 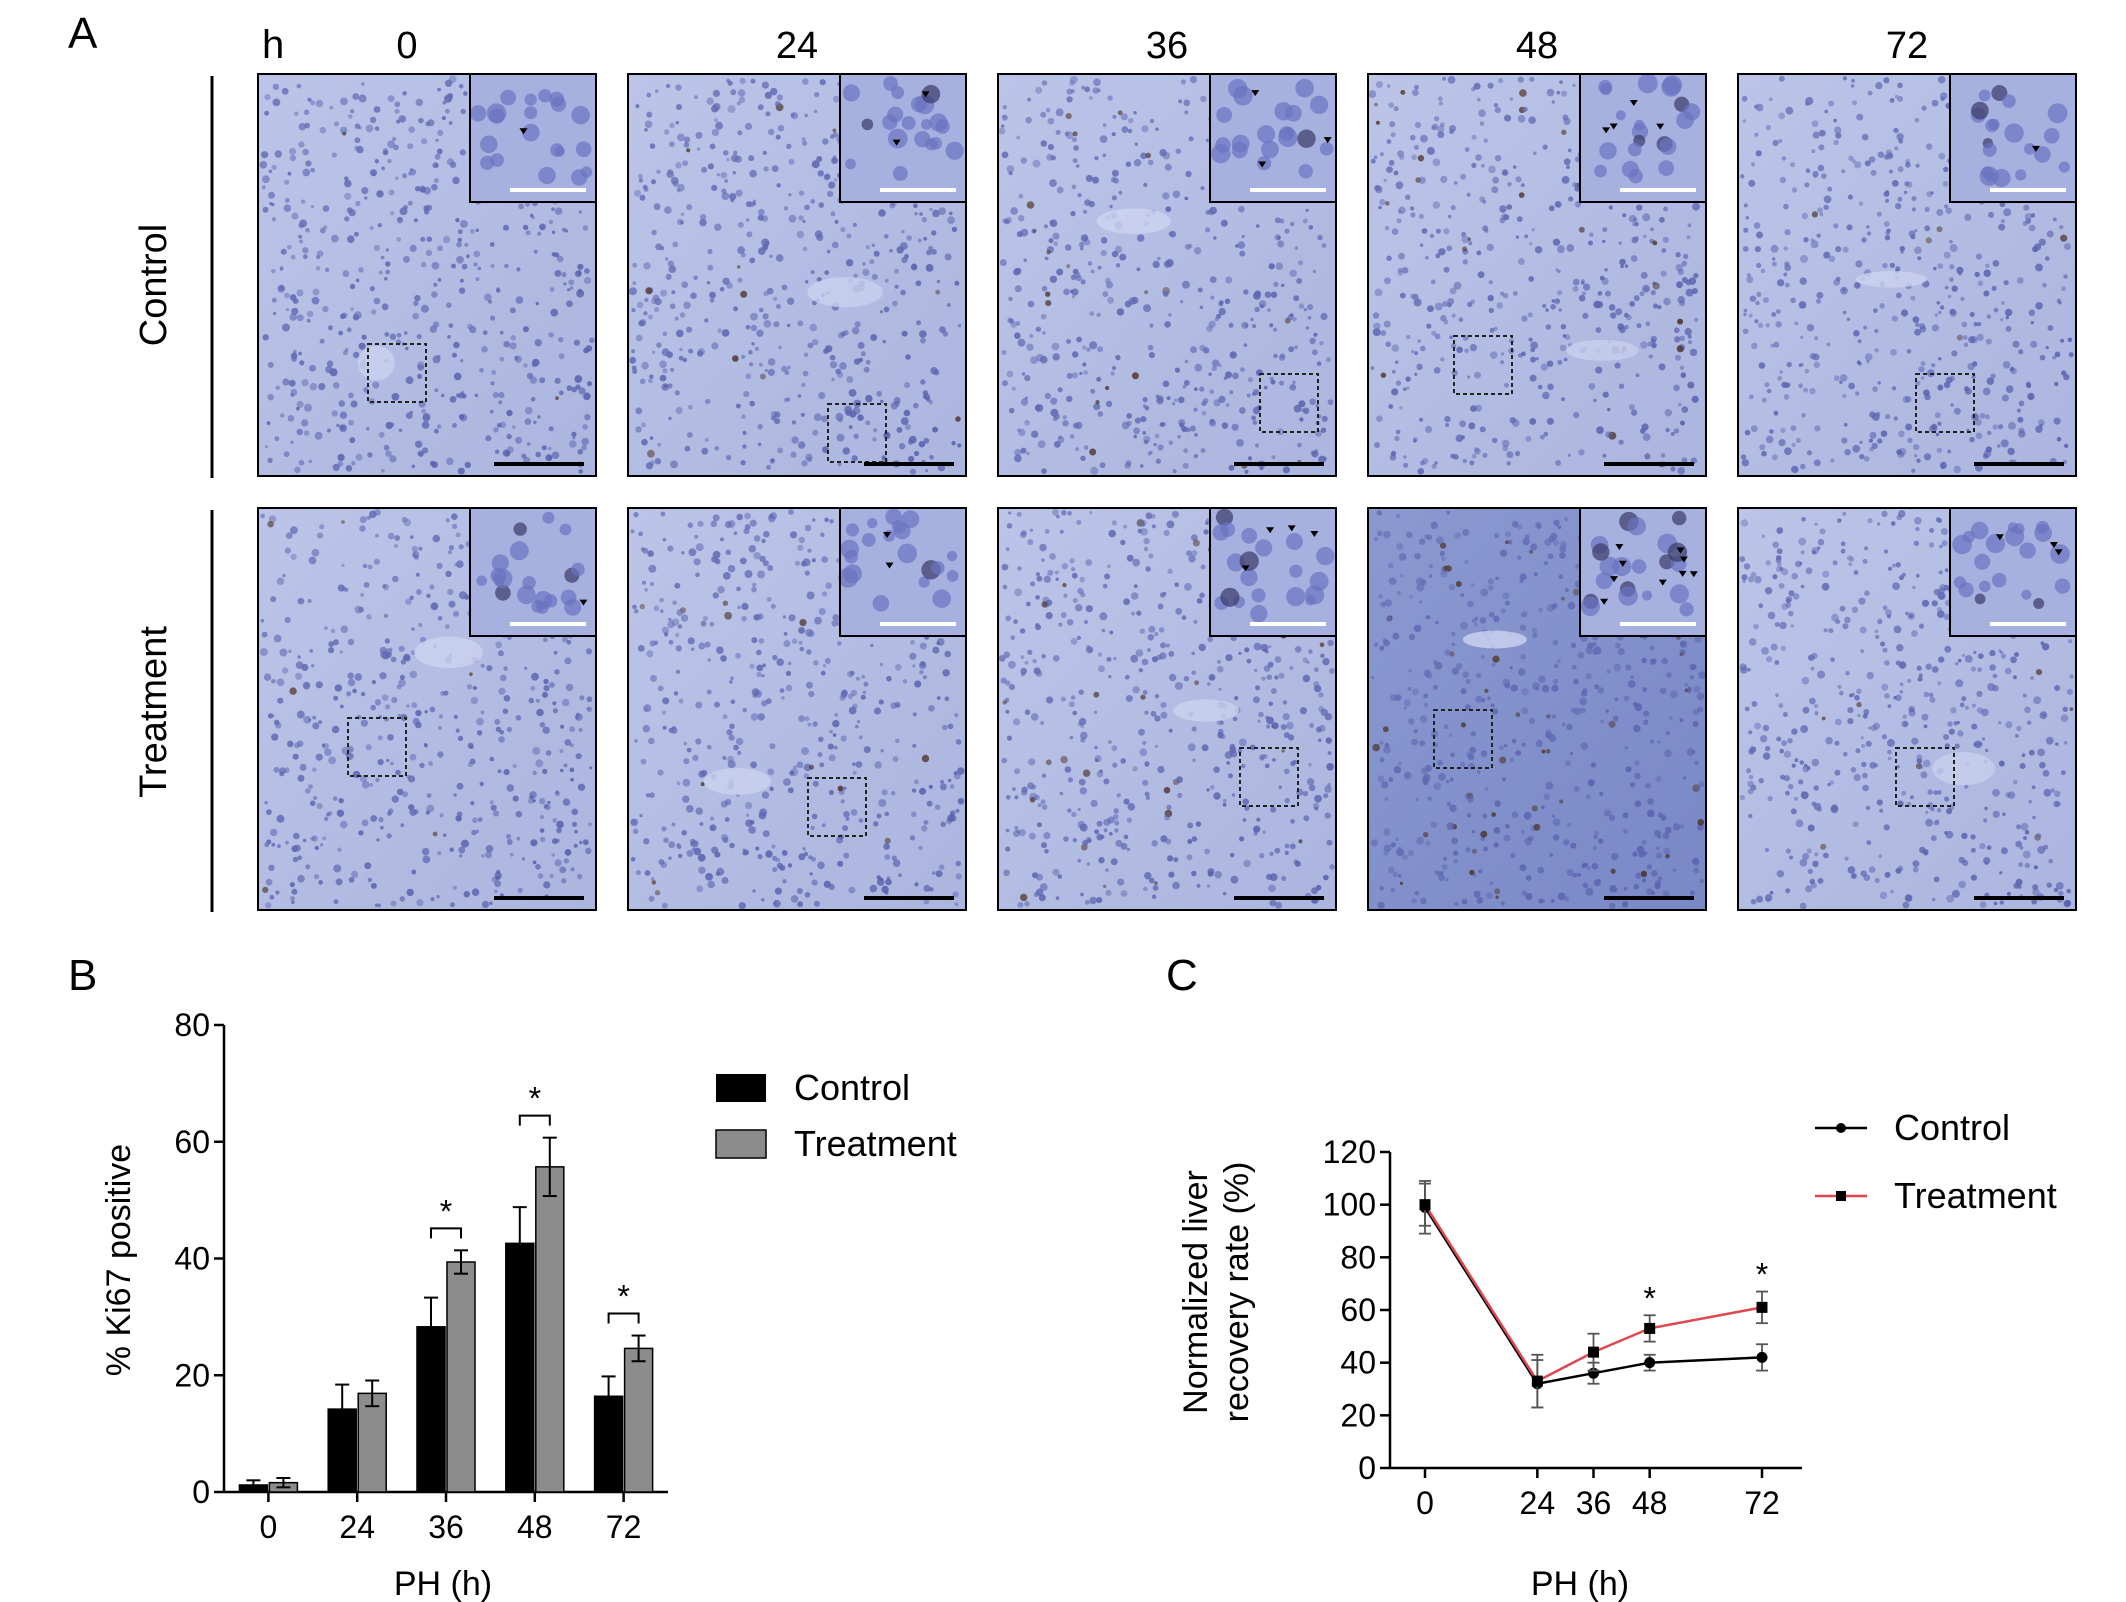 I want to click on panel-a-label: A, so click(x=83, y=33).